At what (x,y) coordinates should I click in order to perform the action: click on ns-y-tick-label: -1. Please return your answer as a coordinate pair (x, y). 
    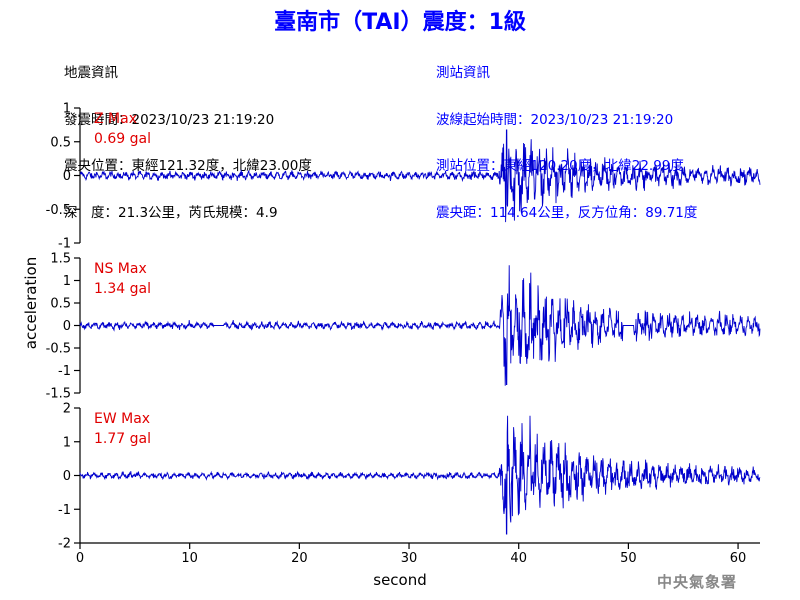
    Looking at the image, I should click on (64, 371).